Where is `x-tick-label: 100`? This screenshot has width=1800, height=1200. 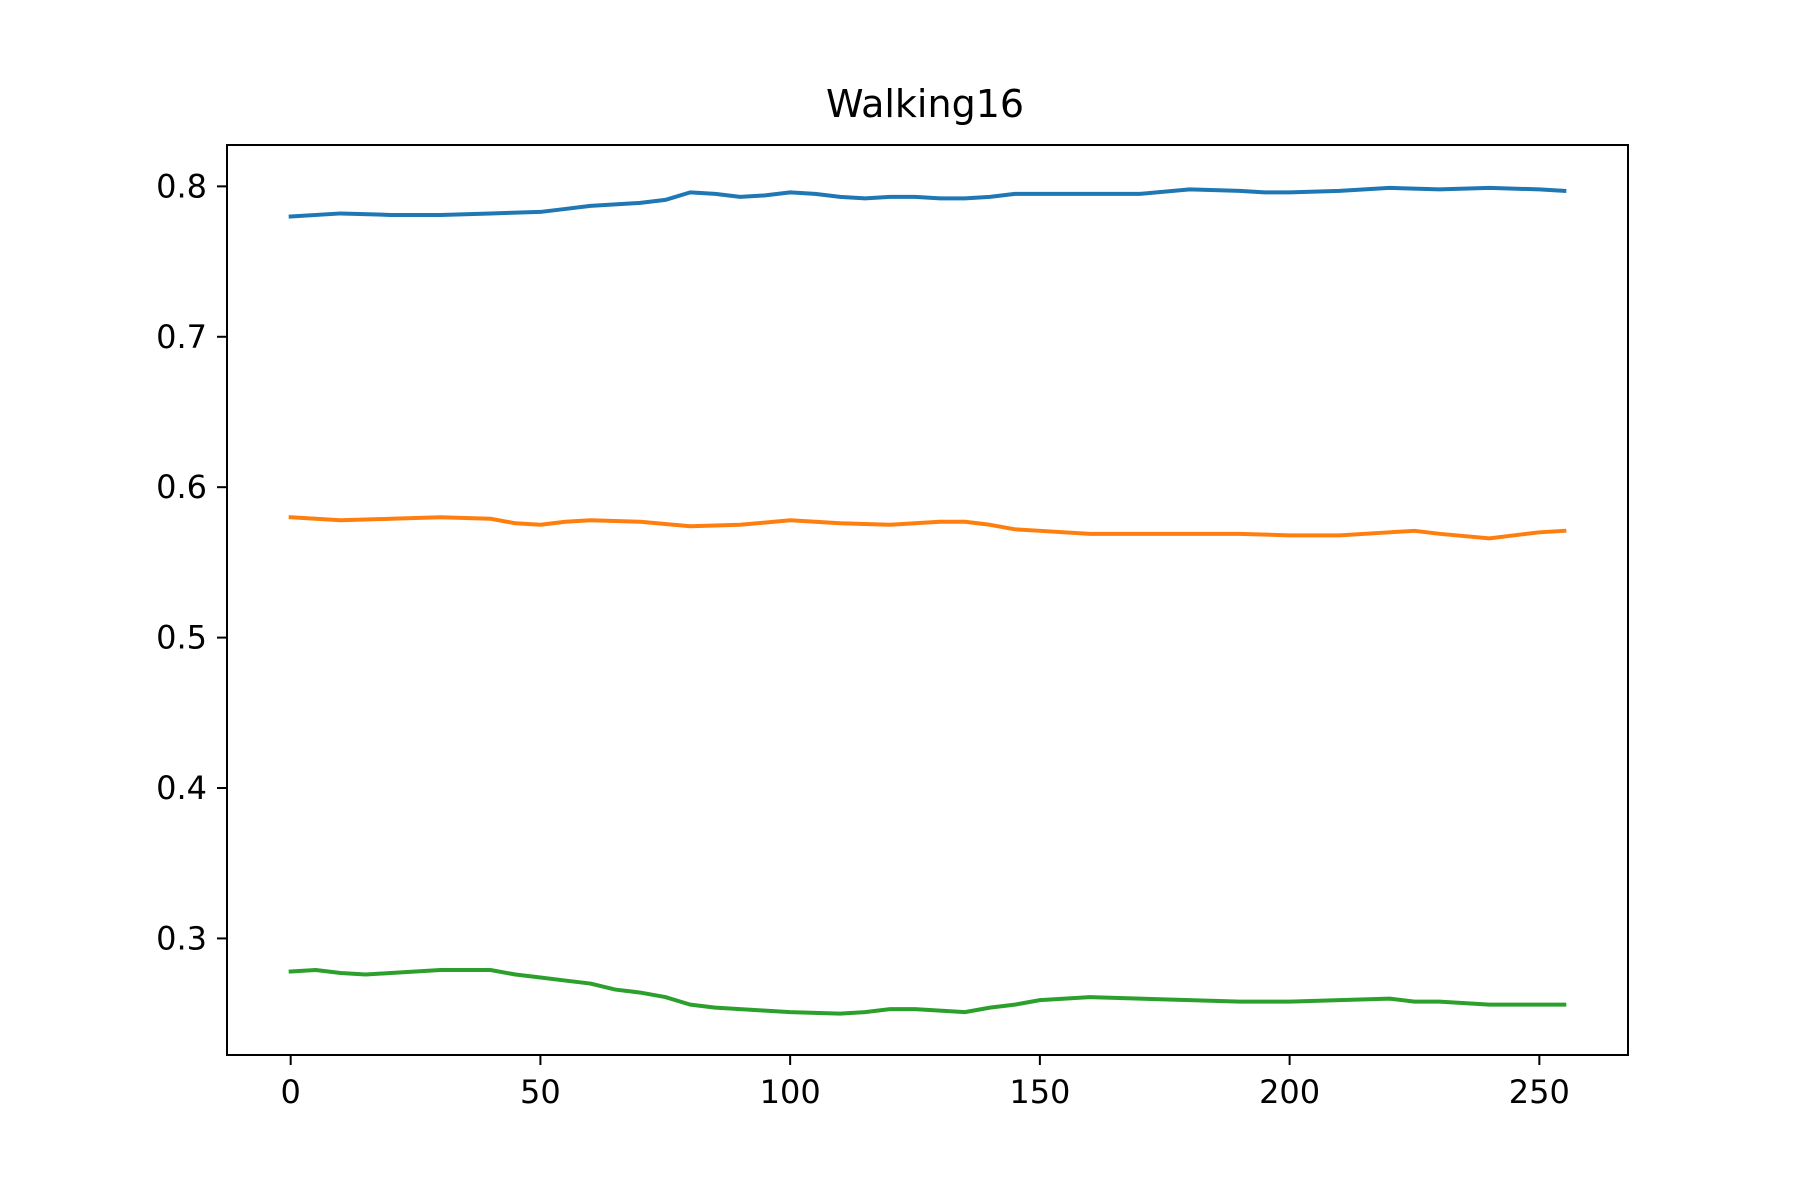
x-tick-label: 100 is located at coordinates (790, 1092).